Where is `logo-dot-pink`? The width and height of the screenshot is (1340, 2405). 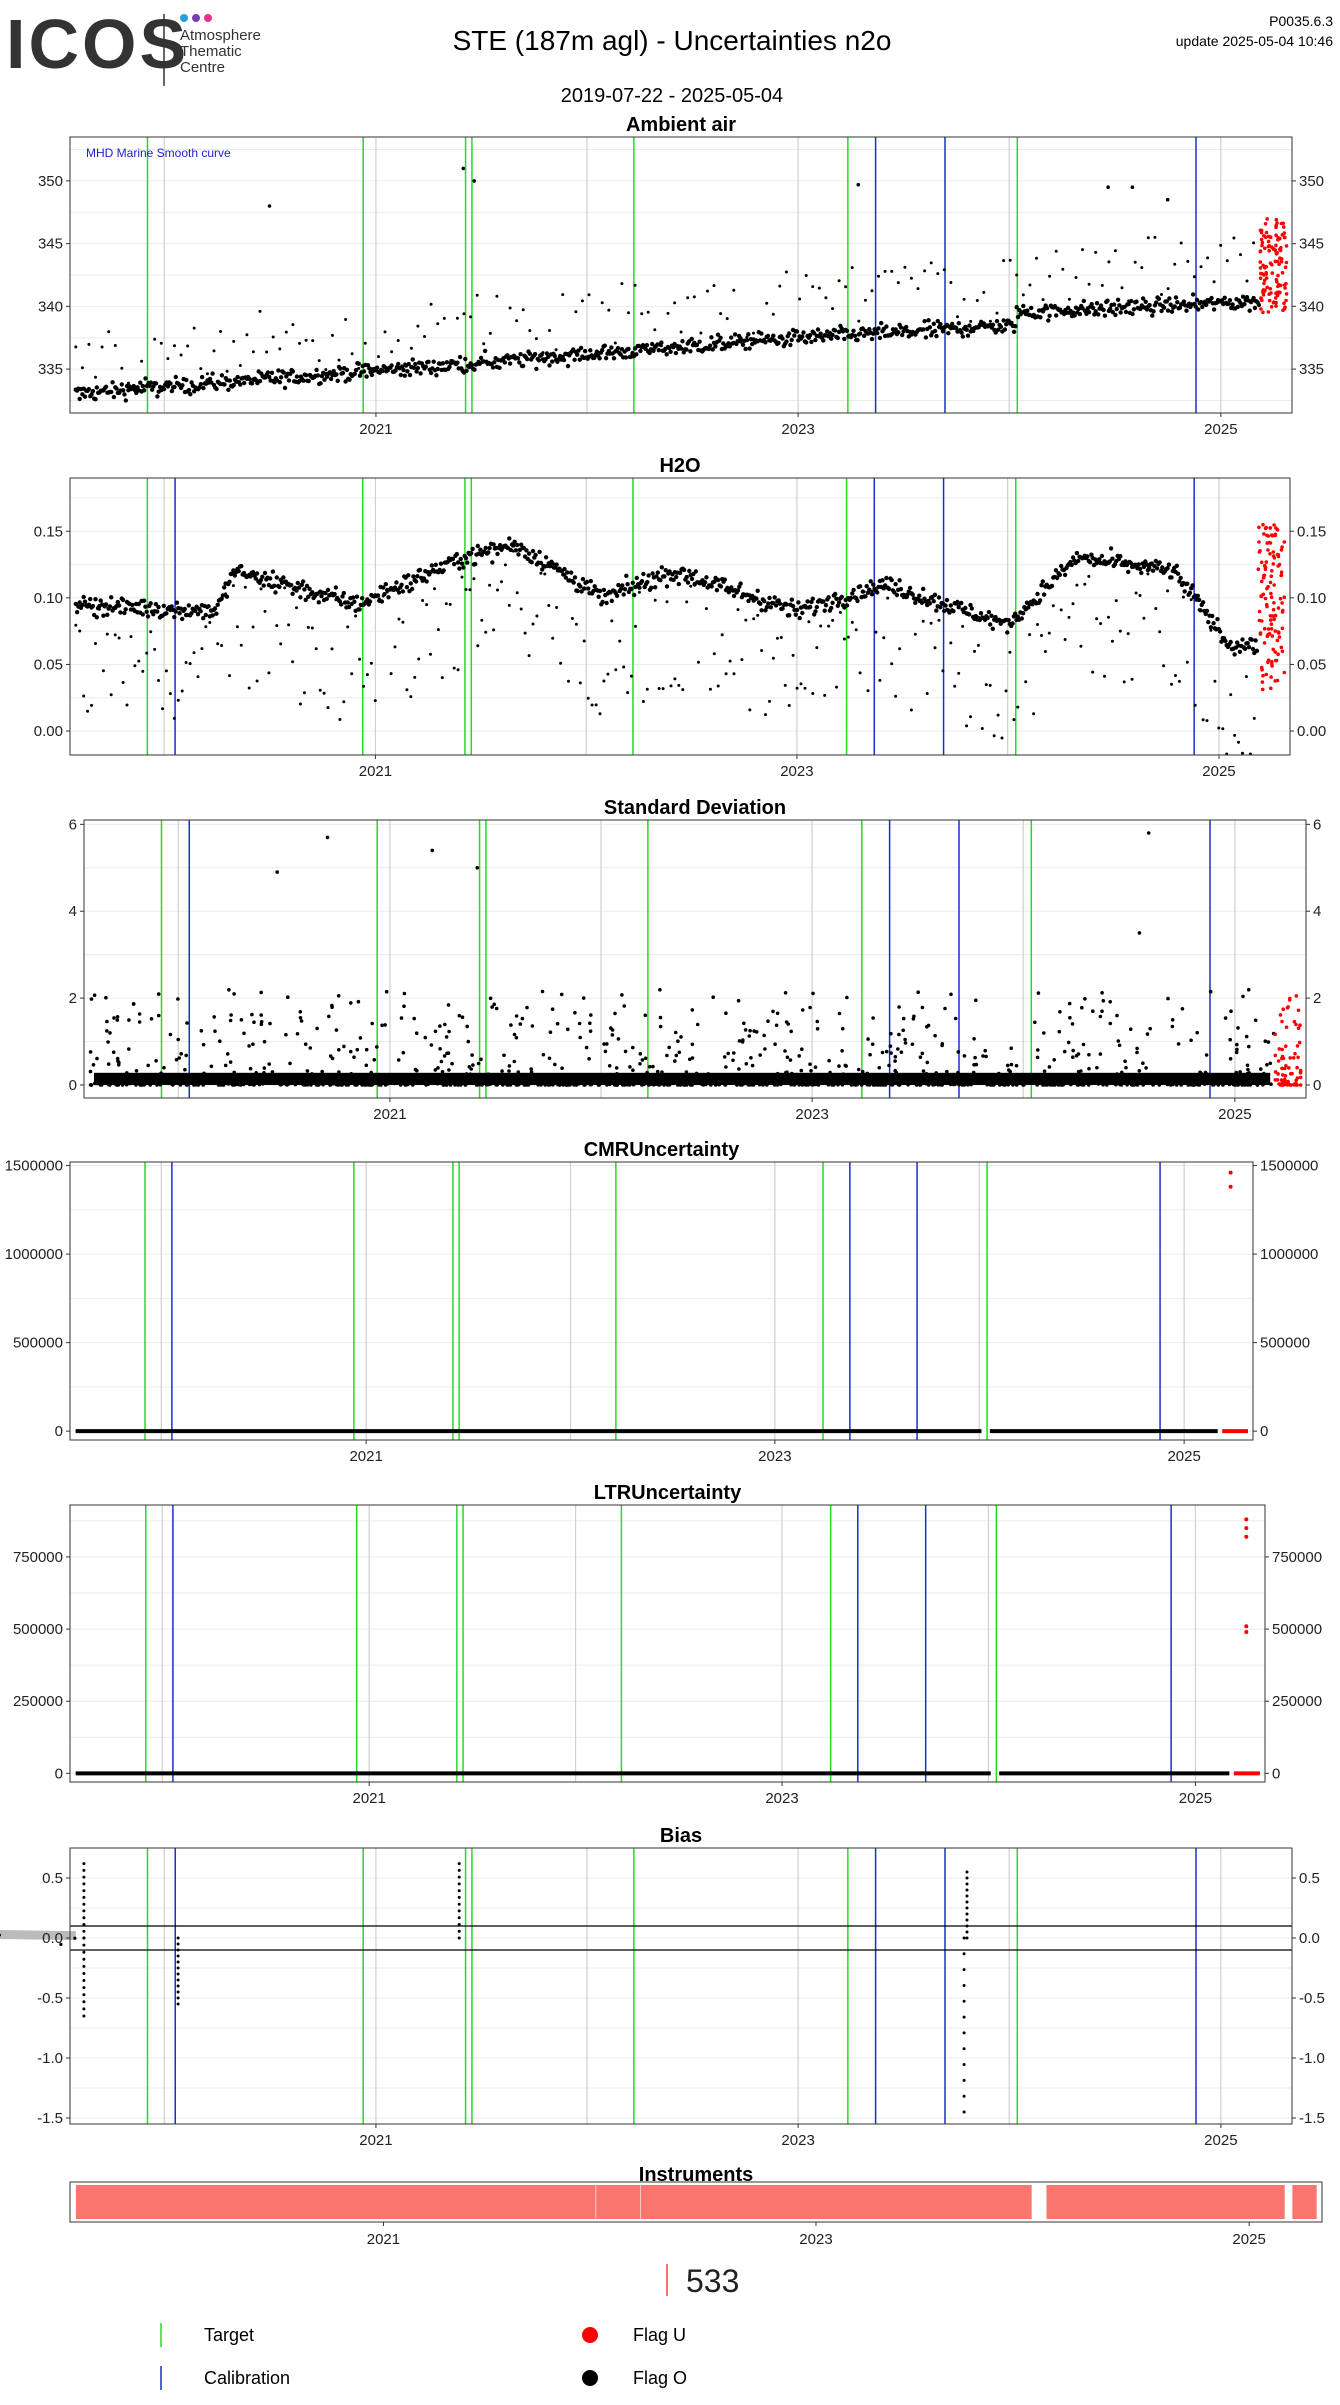 logo-dot-pink is located at coordinates (208, 18).